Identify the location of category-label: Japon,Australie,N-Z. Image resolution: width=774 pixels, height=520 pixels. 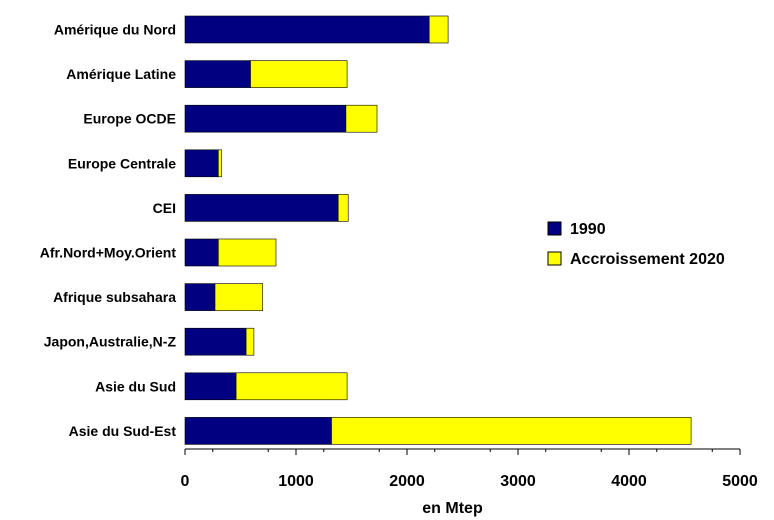
(110, 342).